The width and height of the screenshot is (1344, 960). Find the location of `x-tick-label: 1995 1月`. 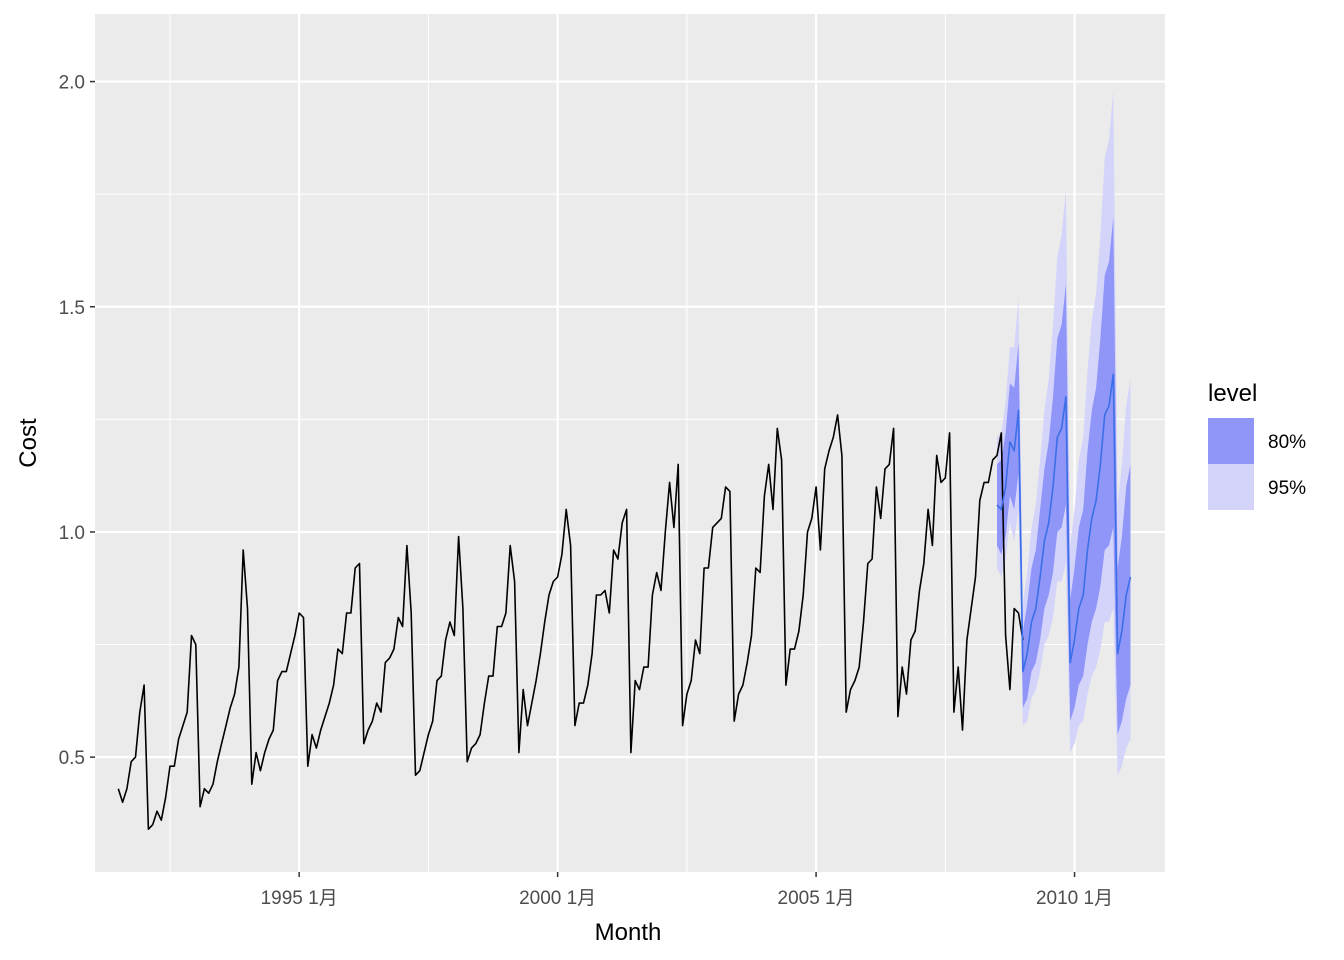

x-tick-label: 1995 1月 is located at coordinates (299, 898).